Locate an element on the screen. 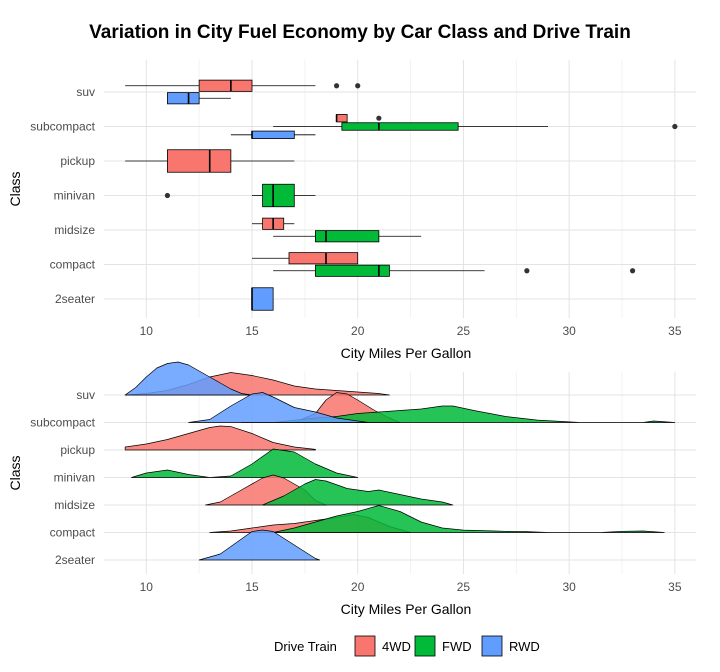 This screenshot has width=720, height=672. legend-swatch-rwd is located at coordinates (492, 646).